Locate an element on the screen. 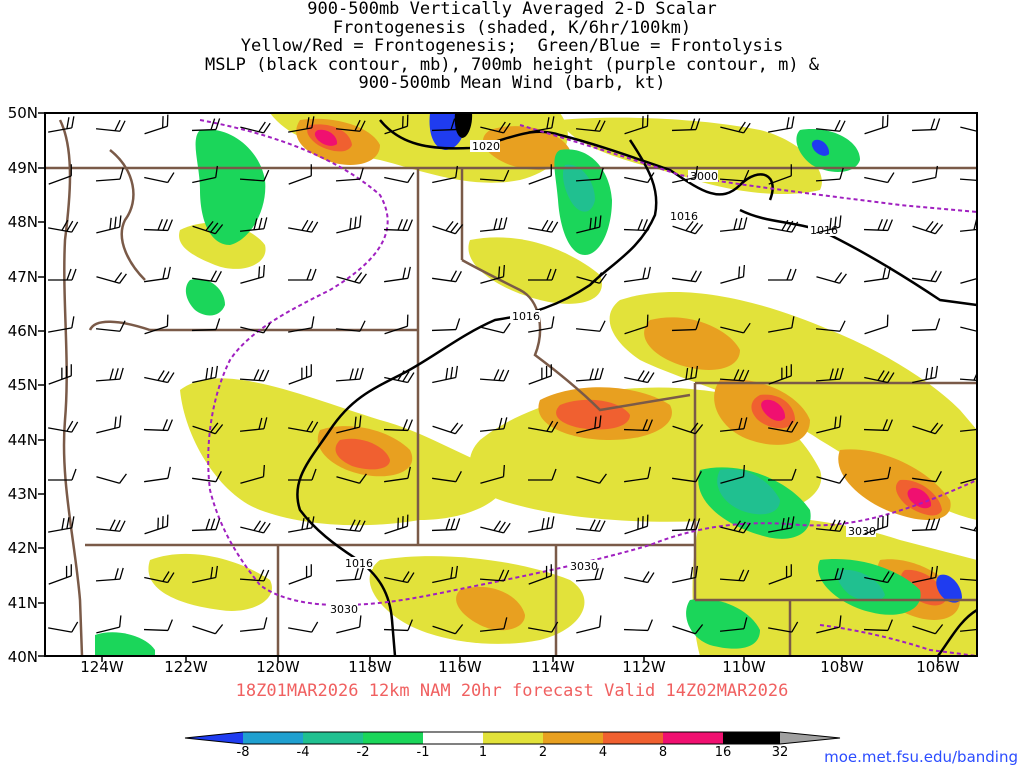 Image resolution: width=1024 pixels, height=768 pixels. height-label-3030-a: 3030 is located at coordinates (584, 566).